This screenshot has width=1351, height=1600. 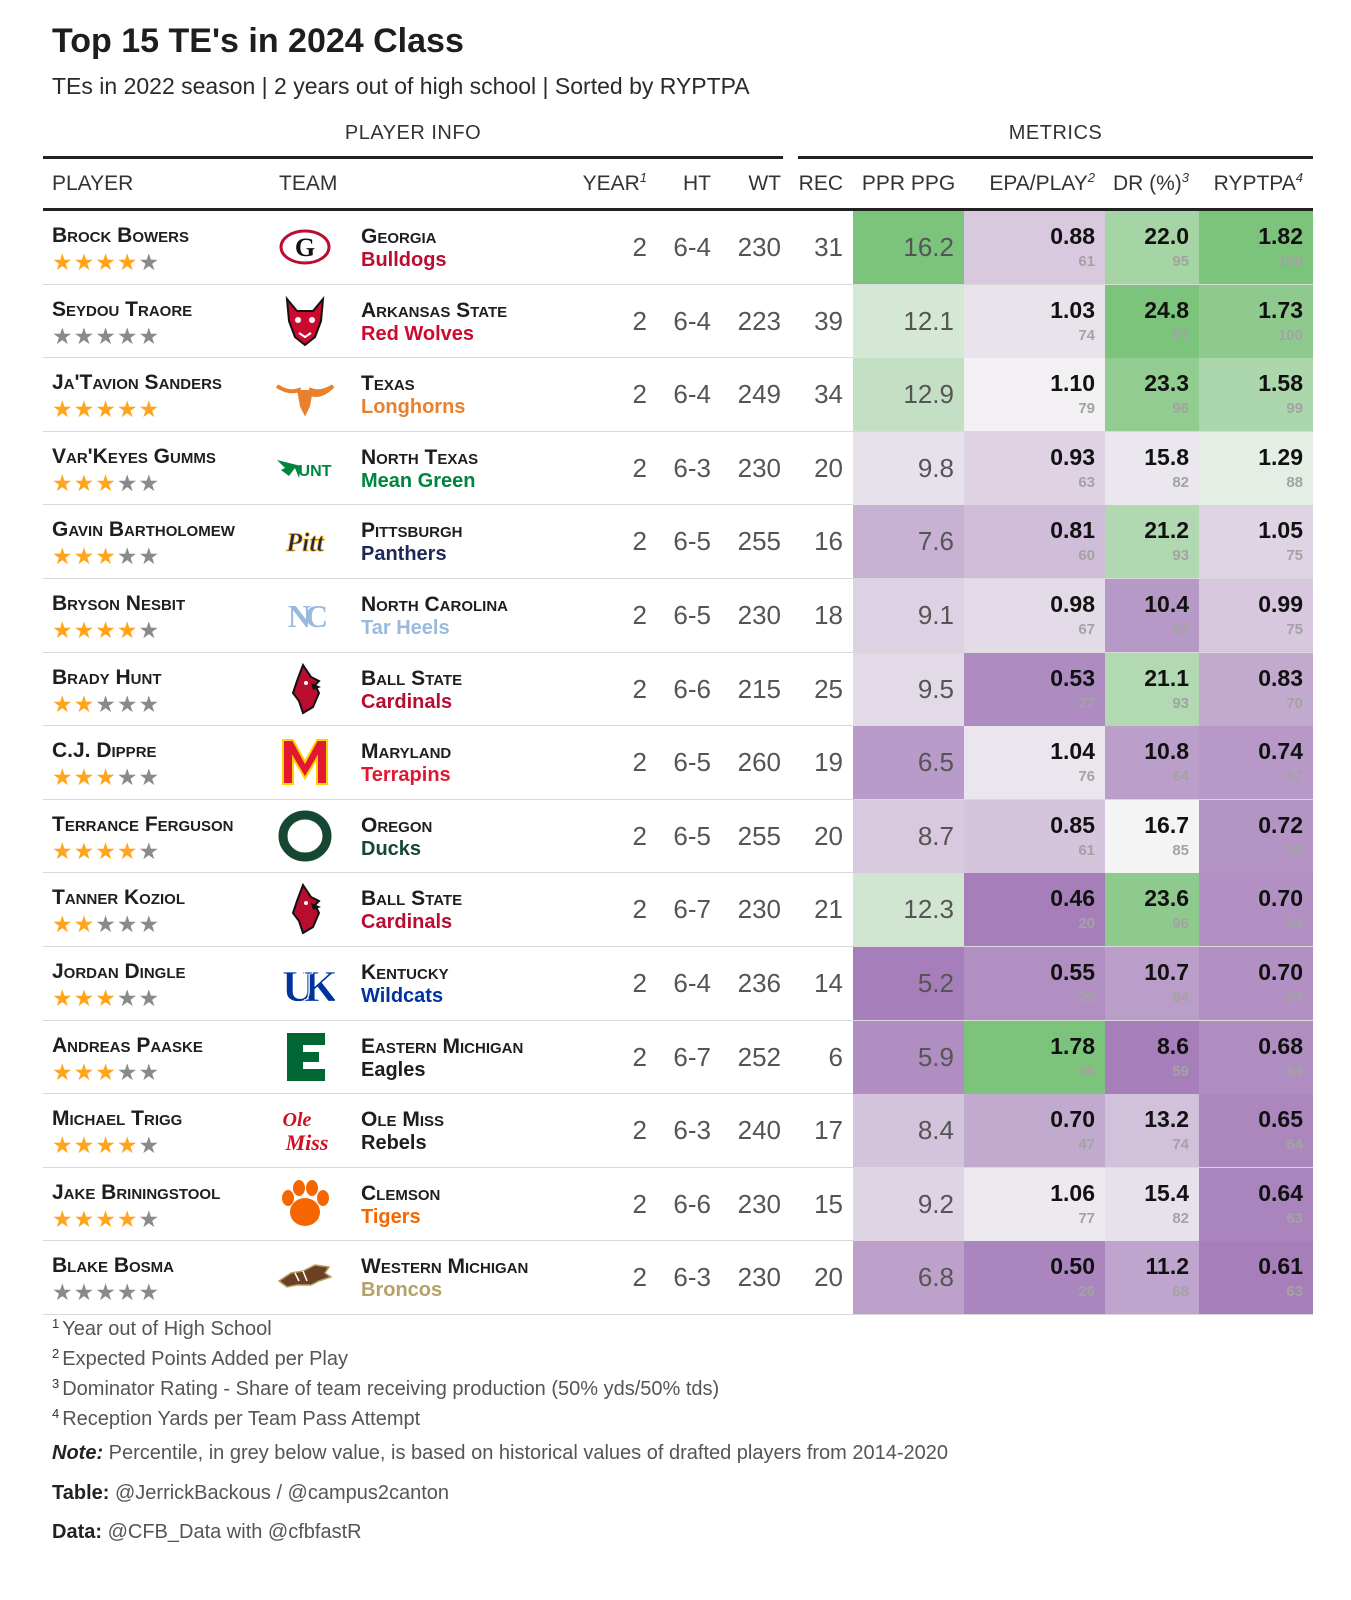 What do you see at coordinates (305, 247) in the screenshot?
I see `georgia-g-logo: G` at bounding box center [305, 247].